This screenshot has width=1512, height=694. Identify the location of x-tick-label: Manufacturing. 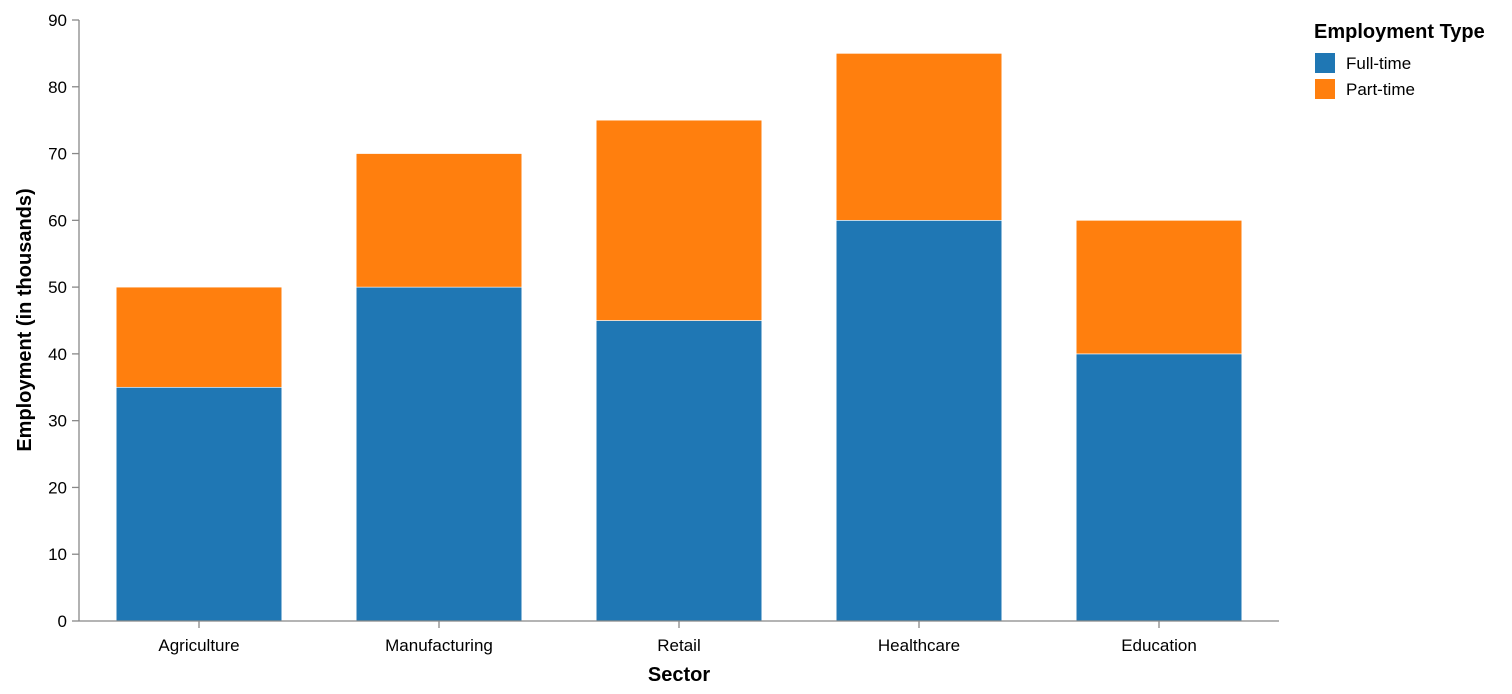
(439, 645).